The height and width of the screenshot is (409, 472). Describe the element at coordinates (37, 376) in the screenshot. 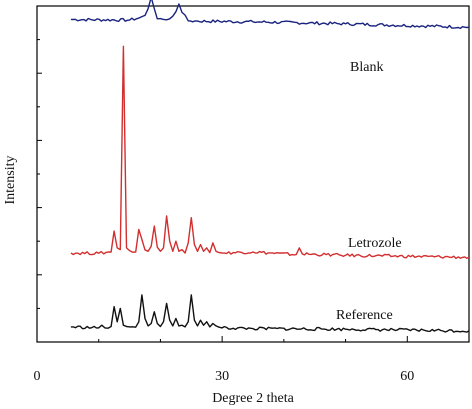

I see `x-tick-label-0: 0` at that location.